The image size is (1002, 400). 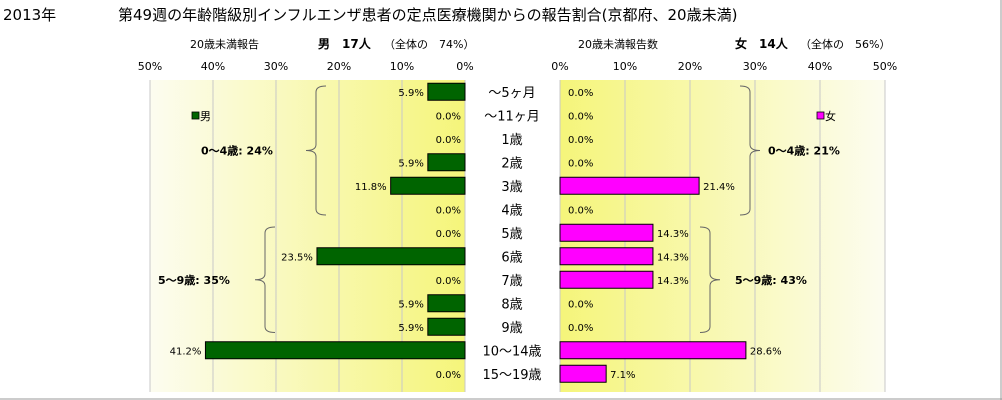 I want to click on male-tick-label: 40%, so click(x=213, y=66).